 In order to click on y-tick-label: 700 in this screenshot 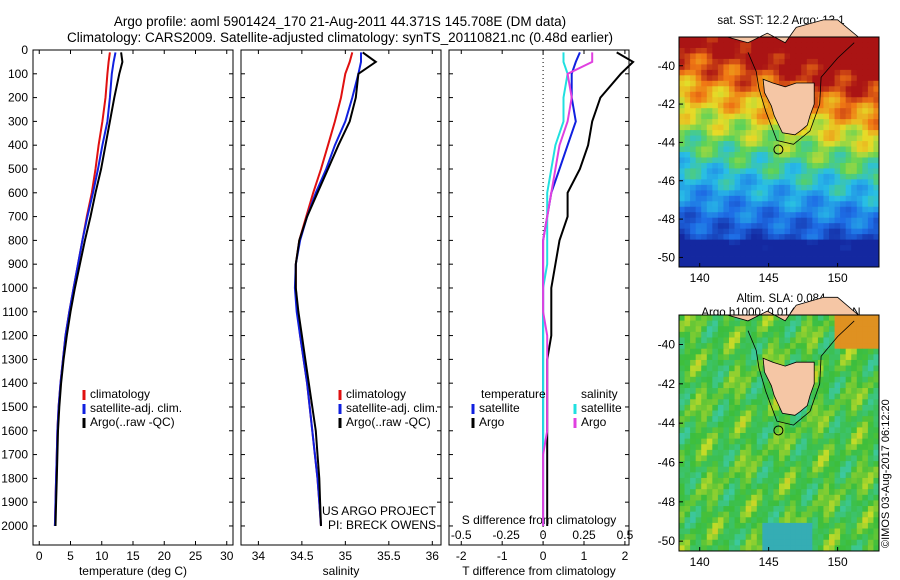, I will do `click(18, 217)`.